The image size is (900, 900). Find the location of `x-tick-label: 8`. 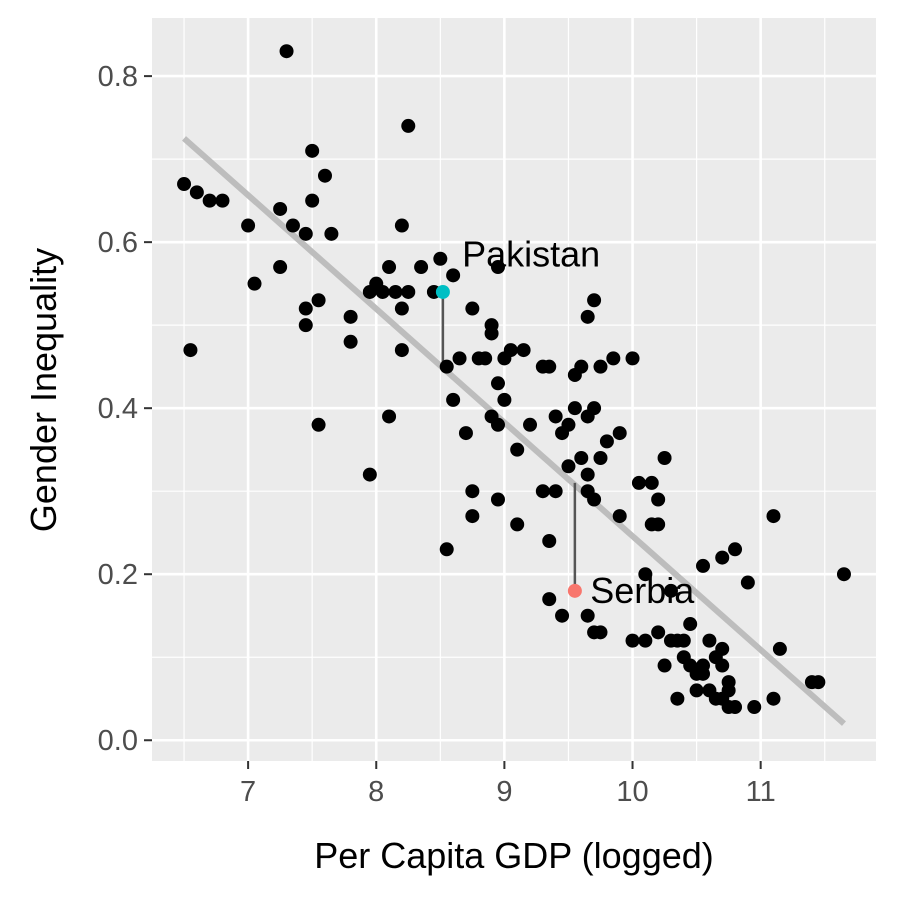

x-tick-label: 8 is located at coordinates (376, 792).